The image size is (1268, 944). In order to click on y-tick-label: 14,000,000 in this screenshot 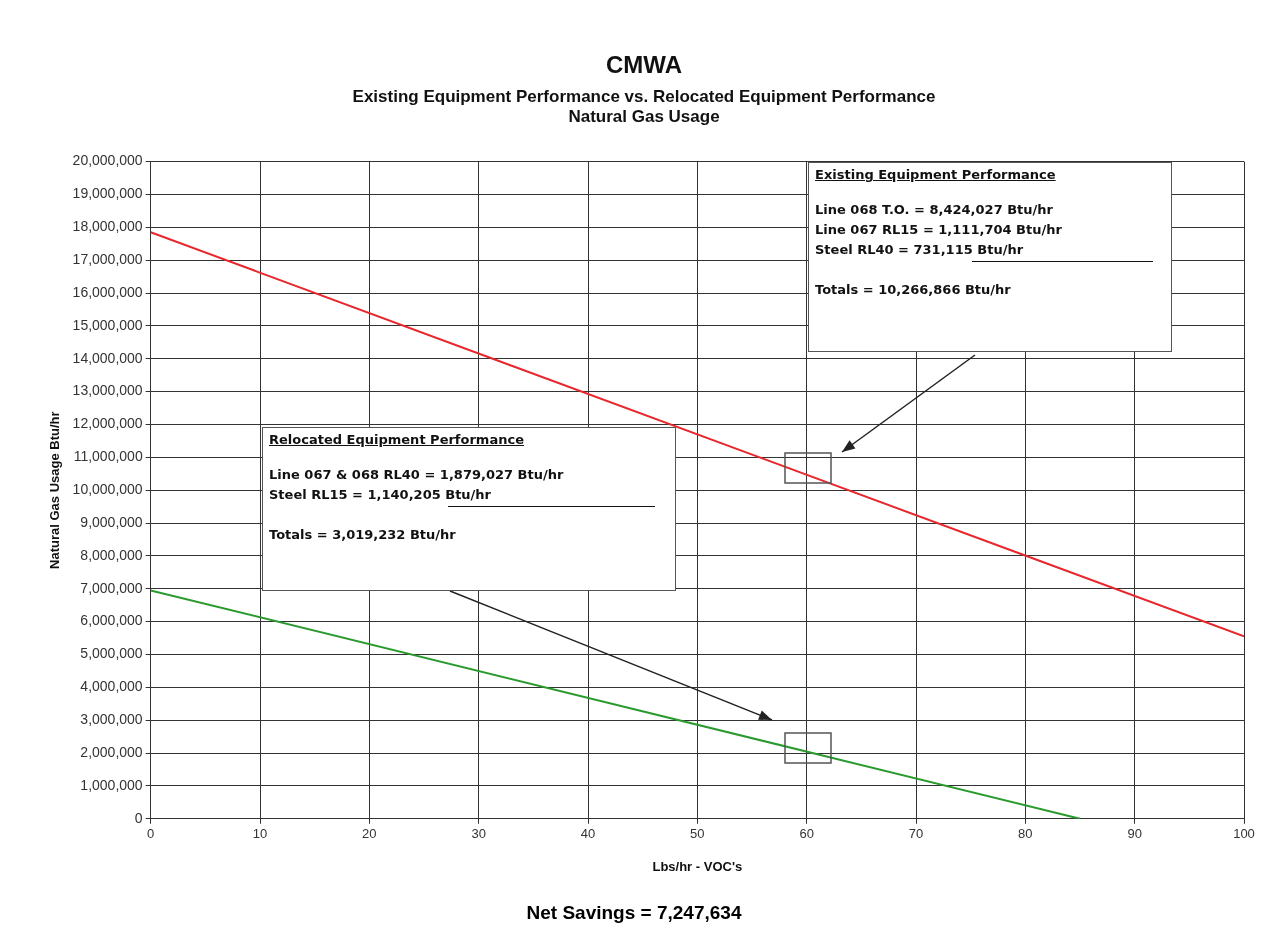, I will do `click(107, 357)`.